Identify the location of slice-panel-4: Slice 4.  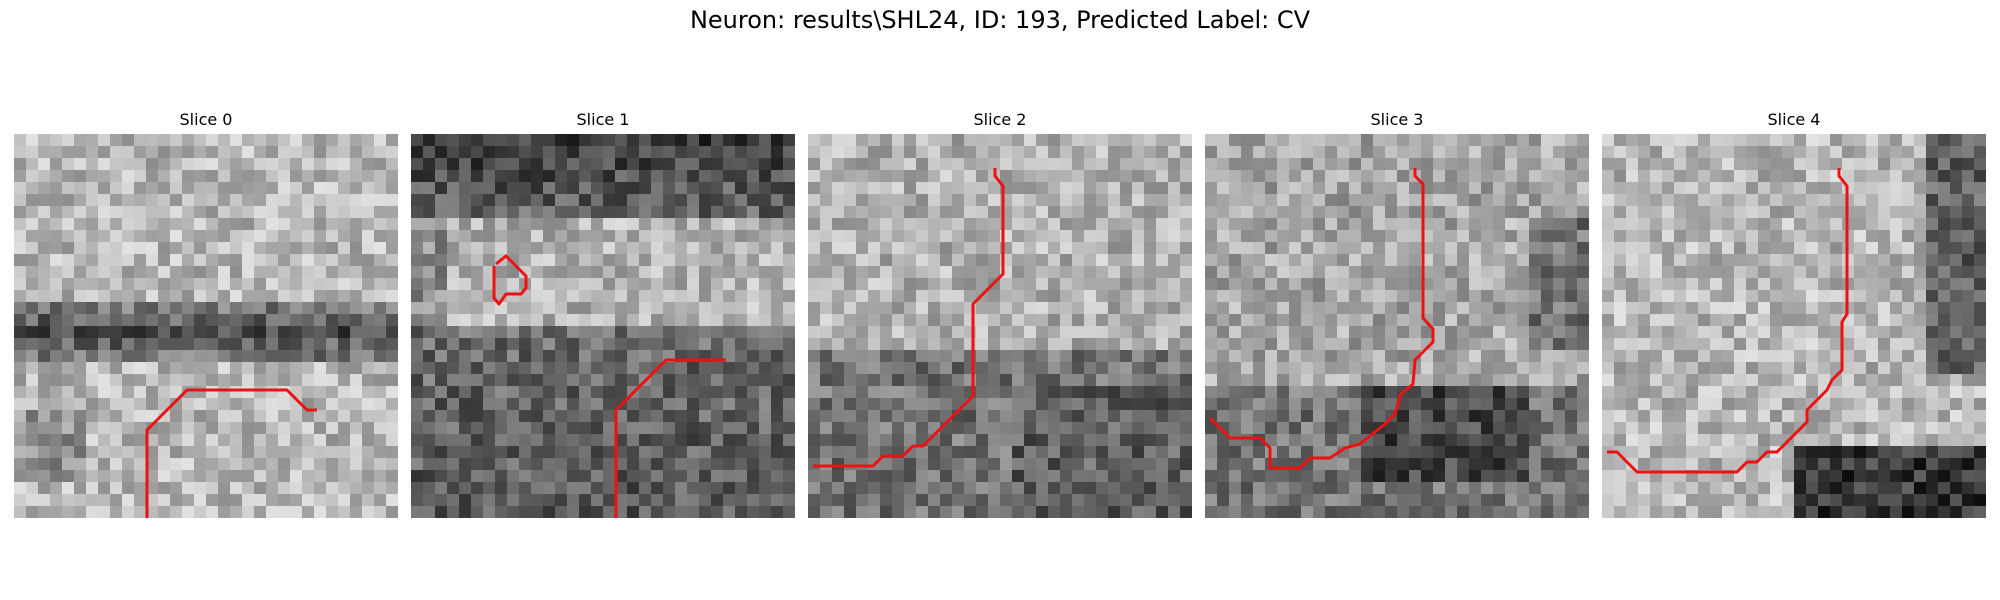
(1794, 313).